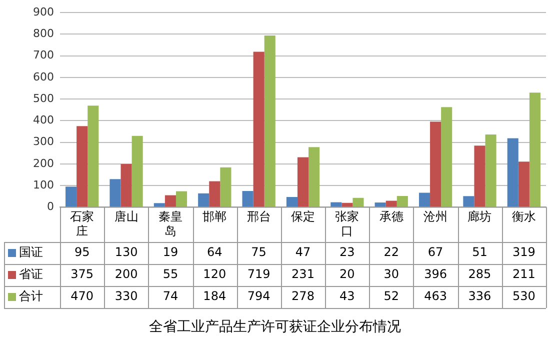  Describe the element at coordinates (126, 217) in the screenshot. I see `x-tick-label: 唐山` at that location.